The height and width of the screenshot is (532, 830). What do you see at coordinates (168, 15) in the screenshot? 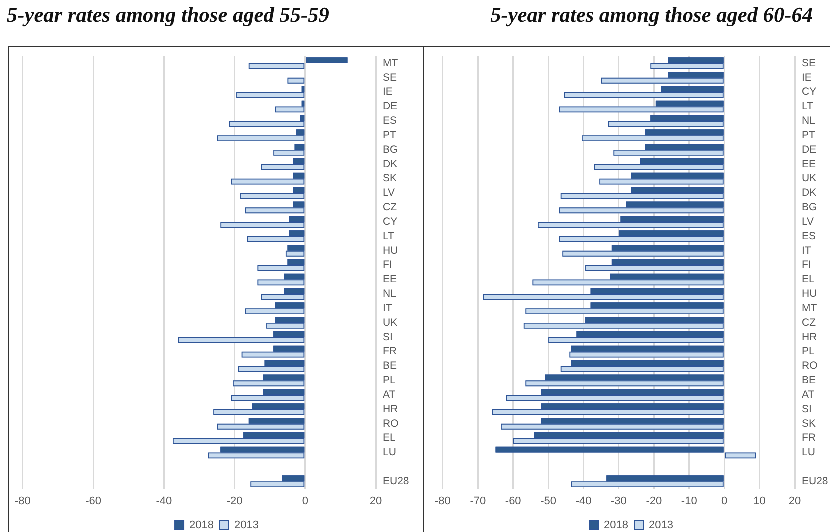
I see `chart-title: 5-year rates among those aged 55-59` at bounding box center [168, 15].